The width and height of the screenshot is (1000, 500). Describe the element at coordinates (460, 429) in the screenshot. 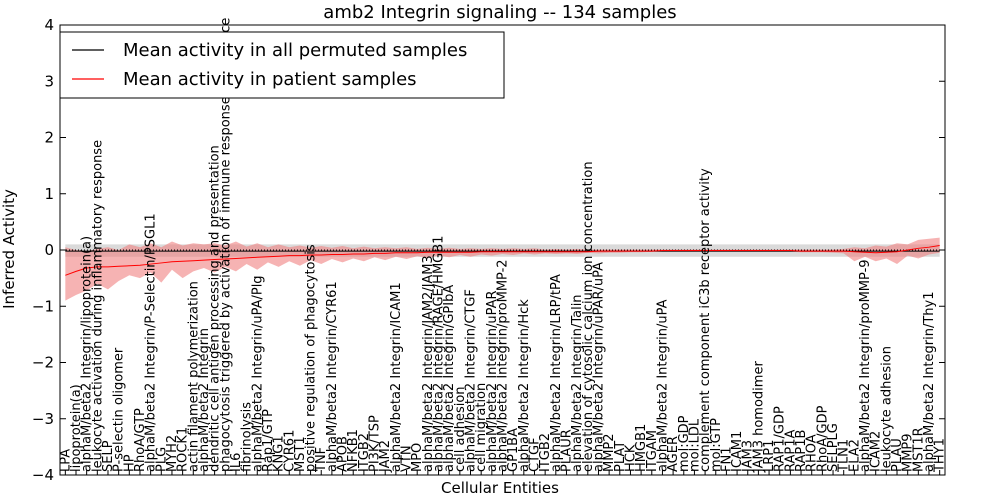

I see `x-tick-label: cell adhesion` at that location.